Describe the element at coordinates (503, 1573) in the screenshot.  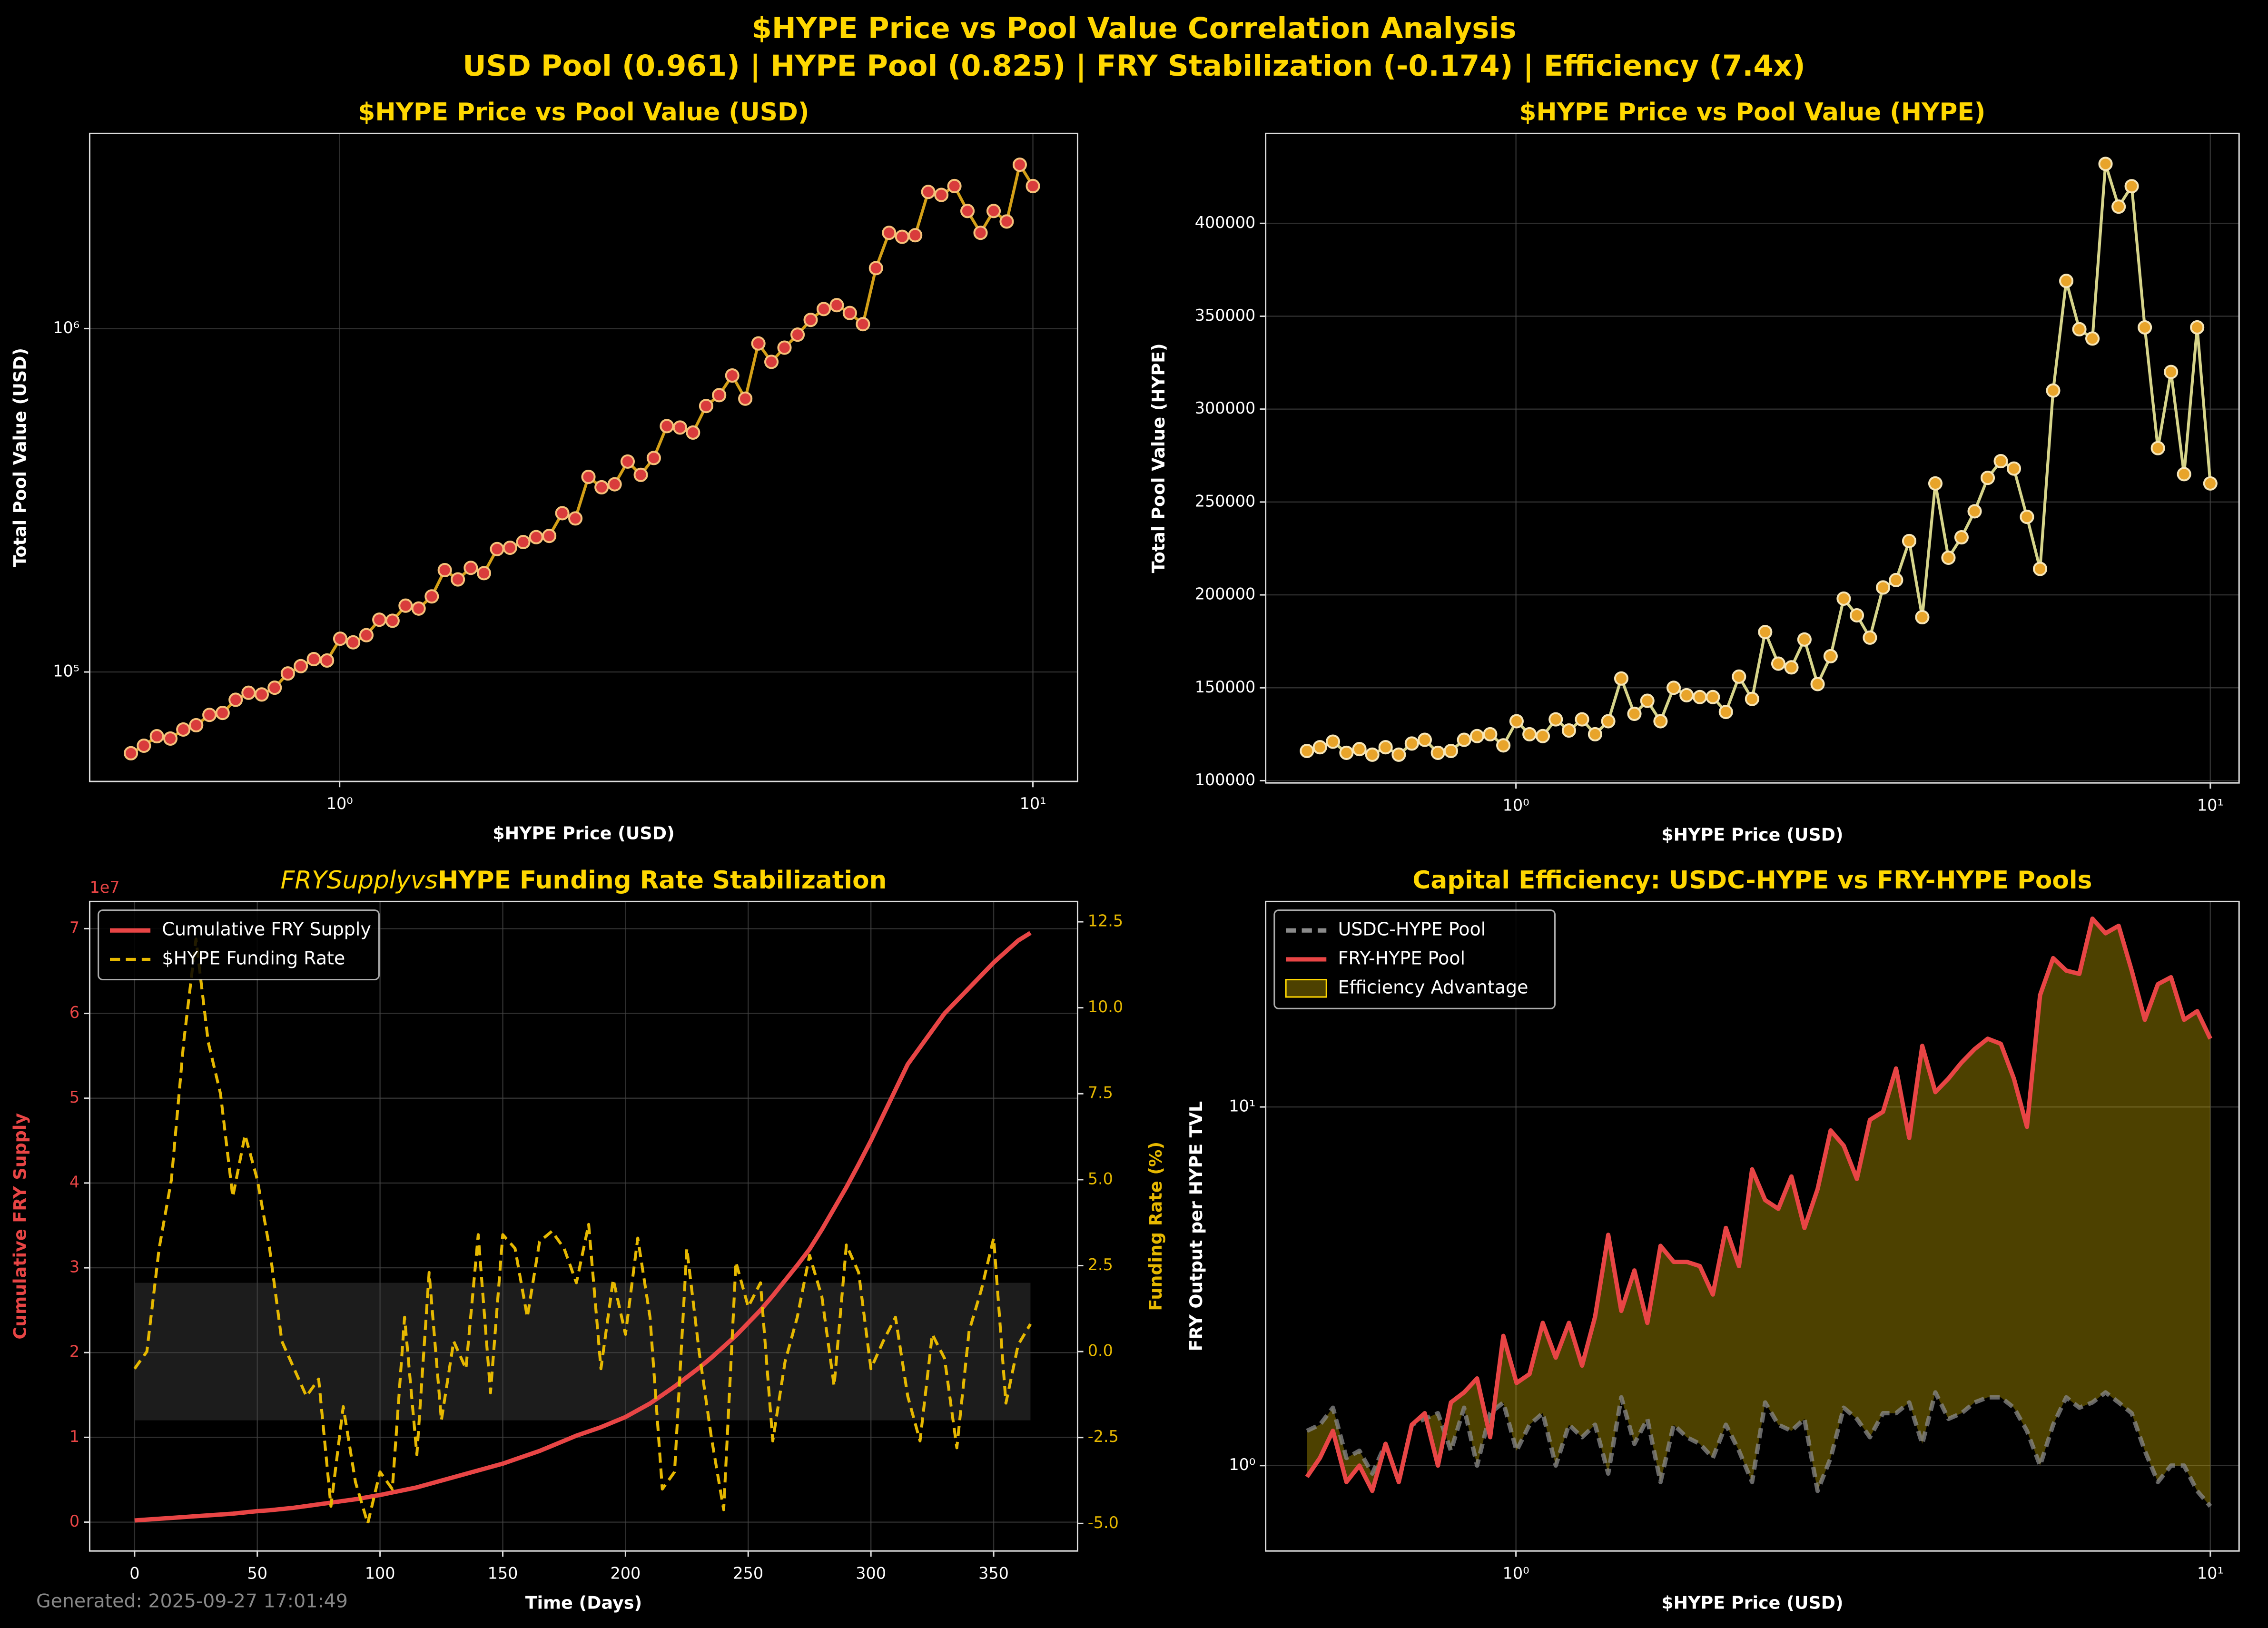
I see `x-tick-label: 150` at that location.